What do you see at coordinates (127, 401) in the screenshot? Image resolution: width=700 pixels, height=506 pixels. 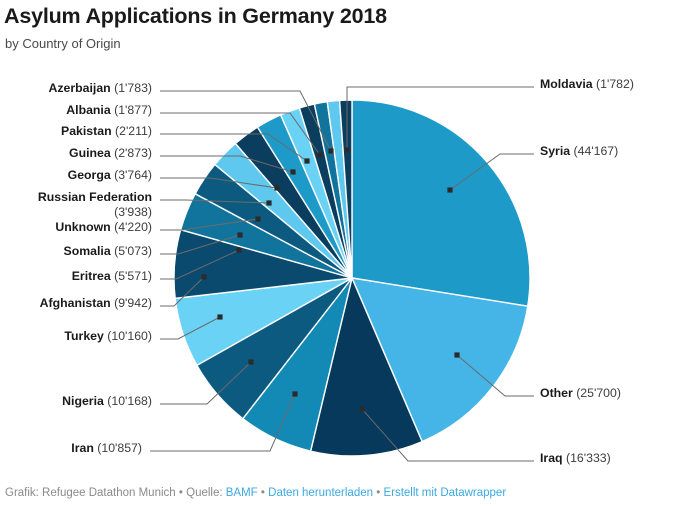 I see `pie-slice-label-value: (10'168)` at bounding box center [127, 401].